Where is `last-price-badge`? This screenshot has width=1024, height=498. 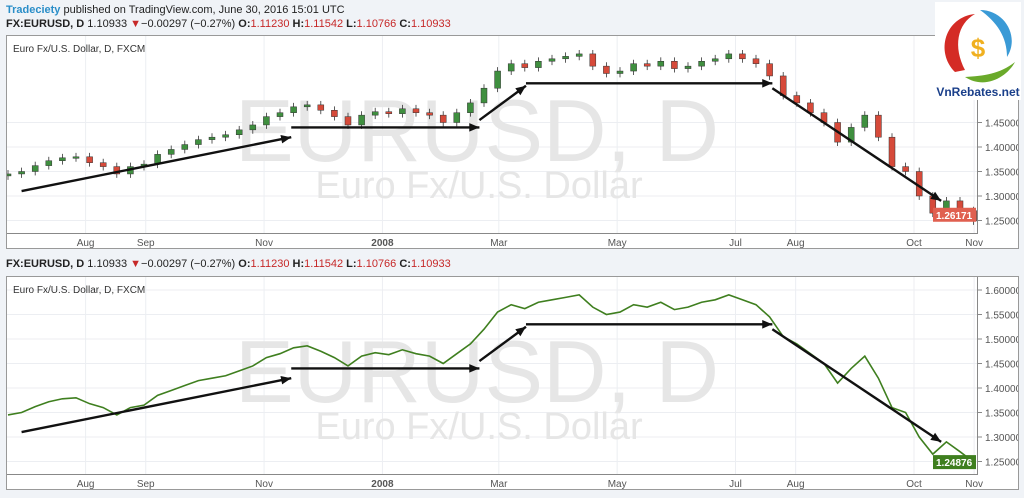 last-price-badge is located at coordinates (954, 214).